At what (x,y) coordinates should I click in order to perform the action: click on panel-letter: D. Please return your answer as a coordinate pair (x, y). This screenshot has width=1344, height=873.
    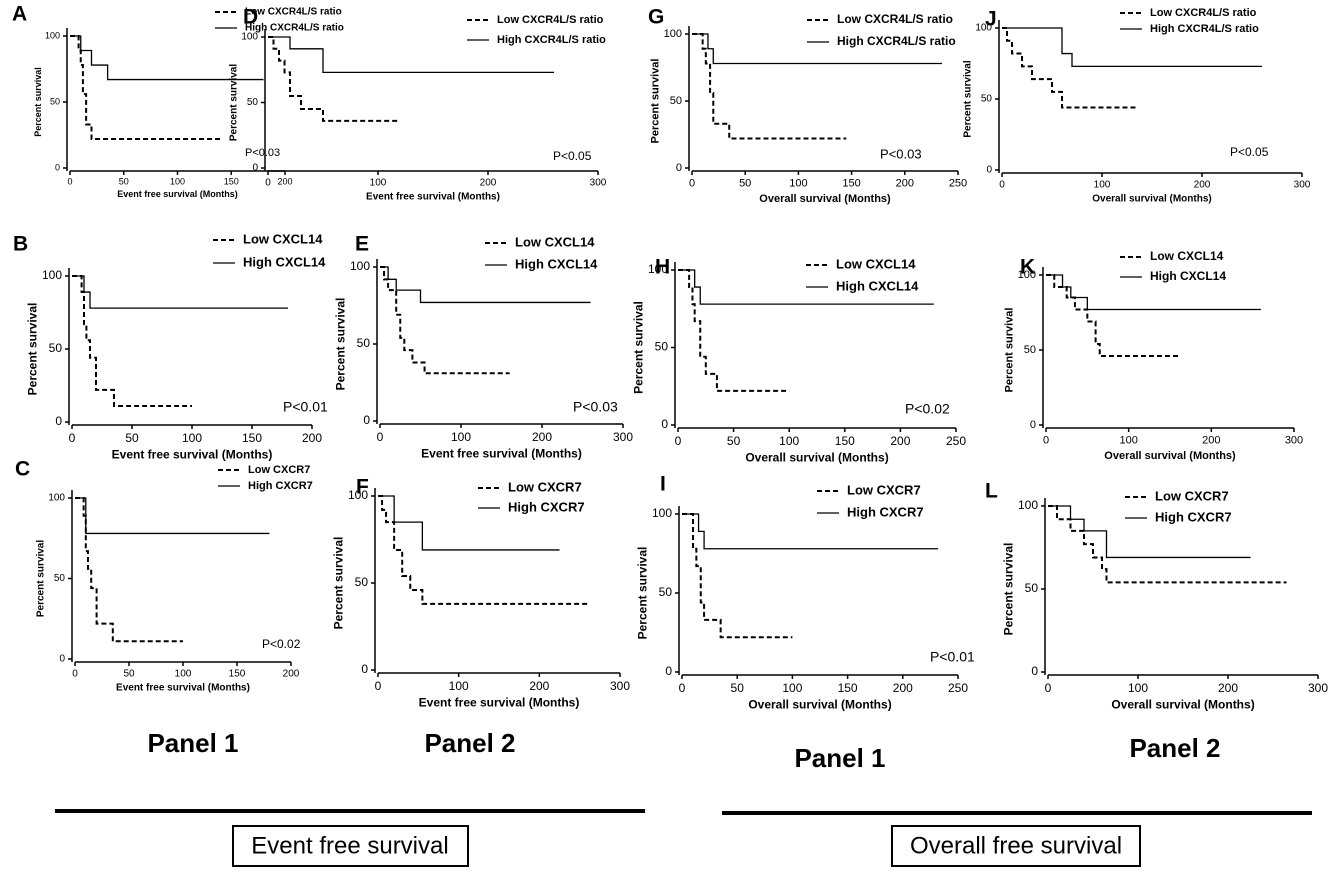
    Looking at the image, I should click on (250, 17).